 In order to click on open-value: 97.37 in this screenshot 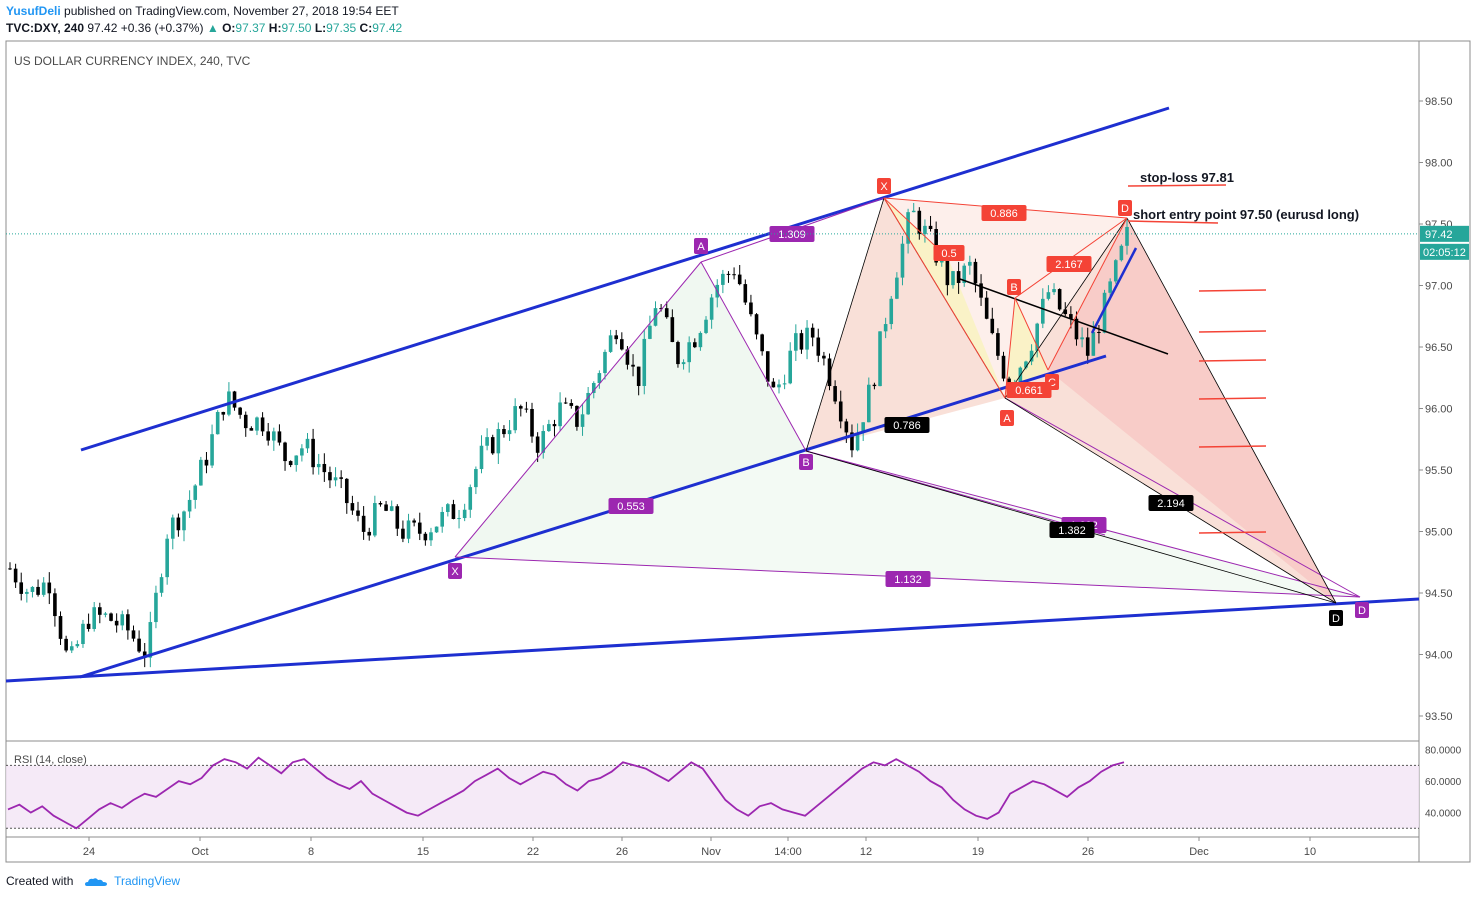, I will do `click(250, 28)`.